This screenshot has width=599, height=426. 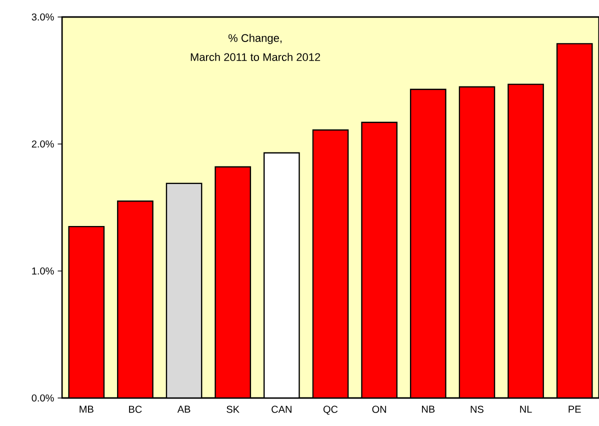 What do you see at coordinates (255, 39) in the screenshot?
I see `annotation: % Change,` at bounding box center [255, 39].